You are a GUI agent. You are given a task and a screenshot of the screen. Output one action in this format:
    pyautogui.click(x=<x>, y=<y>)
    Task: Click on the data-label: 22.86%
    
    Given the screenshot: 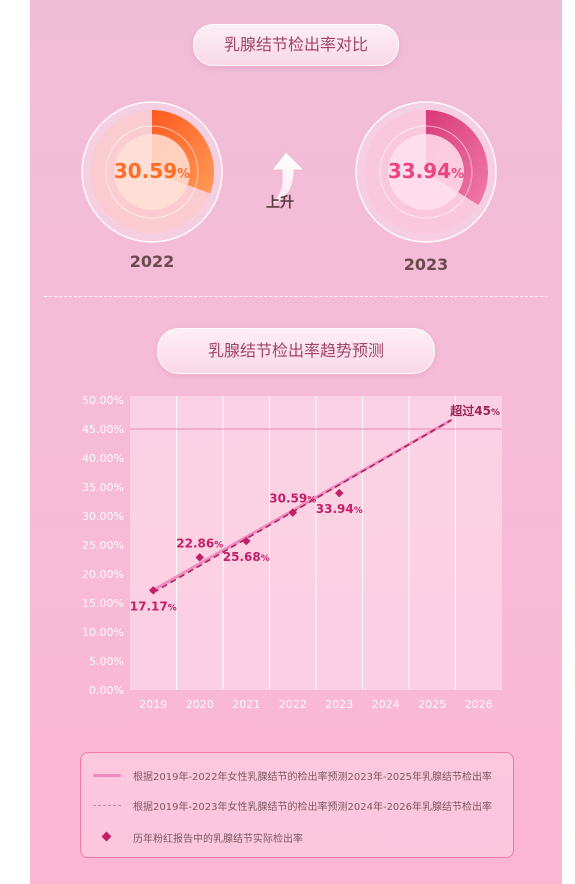 What is the action you would take?
    pyautogui.click(x=199, y=543)
    